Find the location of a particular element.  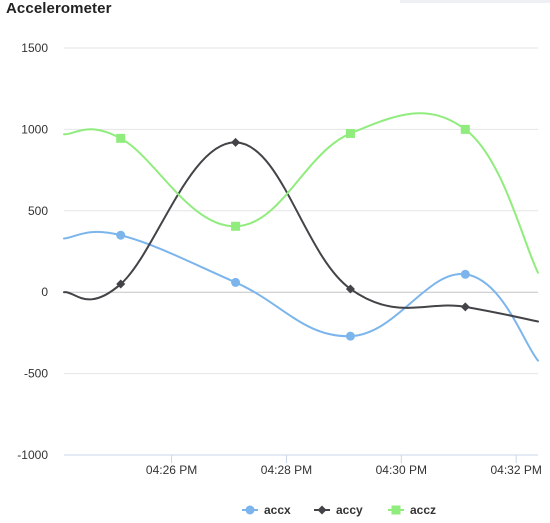

y-tick-label: 500 is located at coordinates (38, 211).